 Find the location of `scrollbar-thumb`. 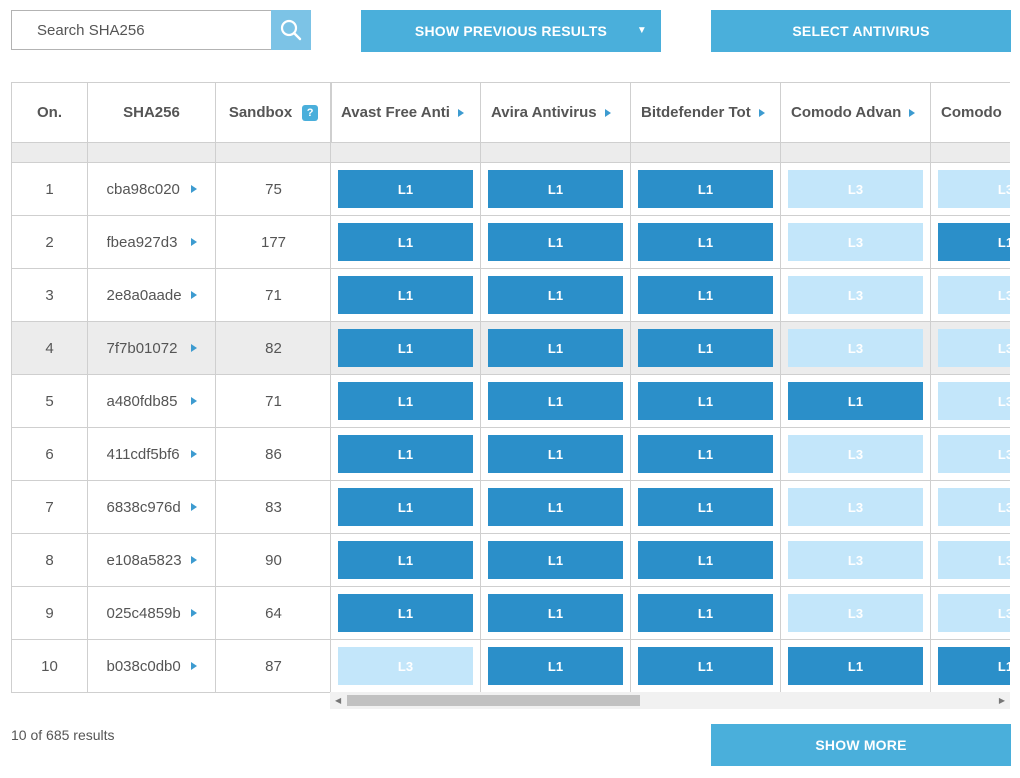

scrollbar-thumb is located at coordinates (493, 700).